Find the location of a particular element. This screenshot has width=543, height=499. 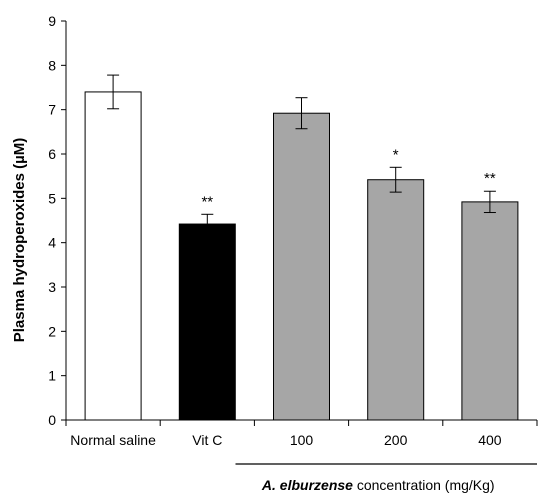

y-tick-label-3: 3 is located at coordinates (52, 287).